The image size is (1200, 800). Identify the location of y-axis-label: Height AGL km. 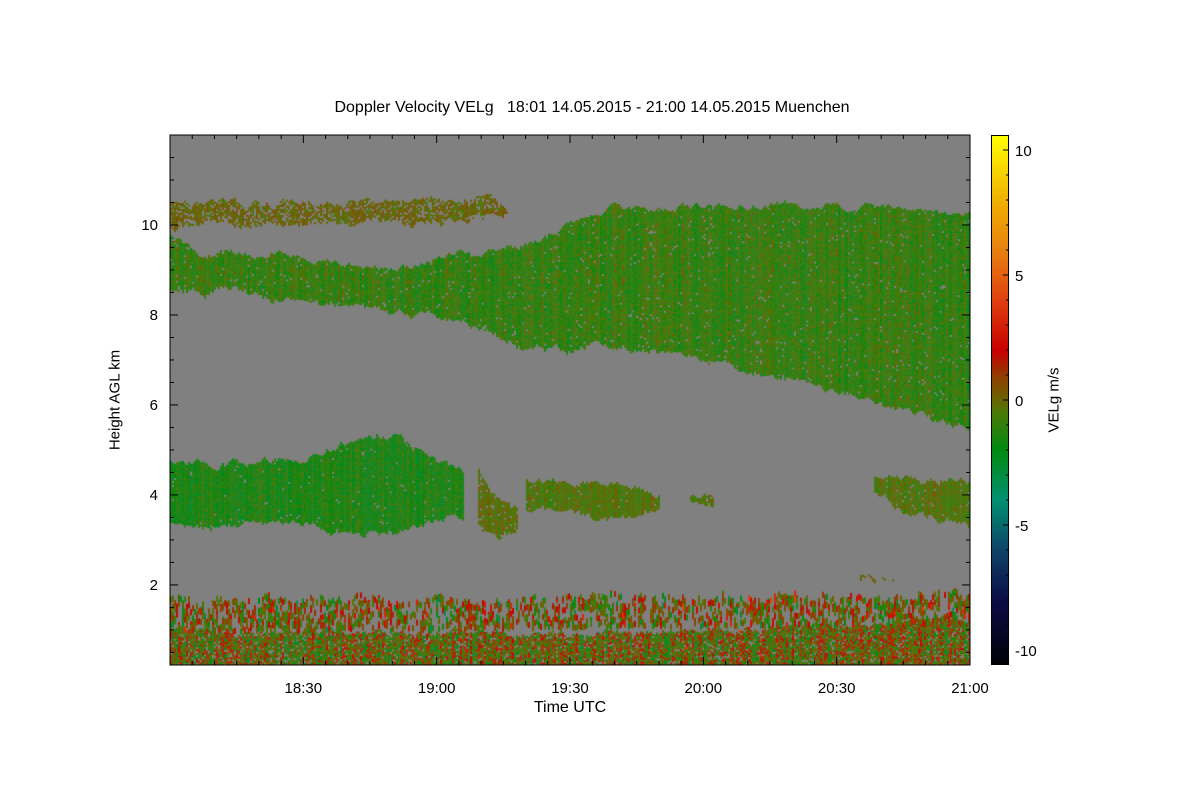
(115, 400).